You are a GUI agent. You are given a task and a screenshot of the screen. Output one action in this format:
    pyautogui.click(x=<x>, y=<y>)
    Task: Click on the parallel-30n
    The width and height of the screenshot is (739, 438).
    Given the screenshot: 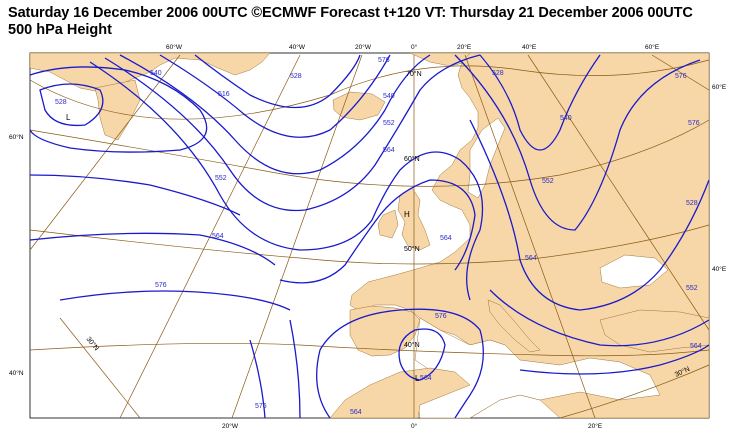 What is the action you would take?
    pyautogui.click(x=100, y=368)
    